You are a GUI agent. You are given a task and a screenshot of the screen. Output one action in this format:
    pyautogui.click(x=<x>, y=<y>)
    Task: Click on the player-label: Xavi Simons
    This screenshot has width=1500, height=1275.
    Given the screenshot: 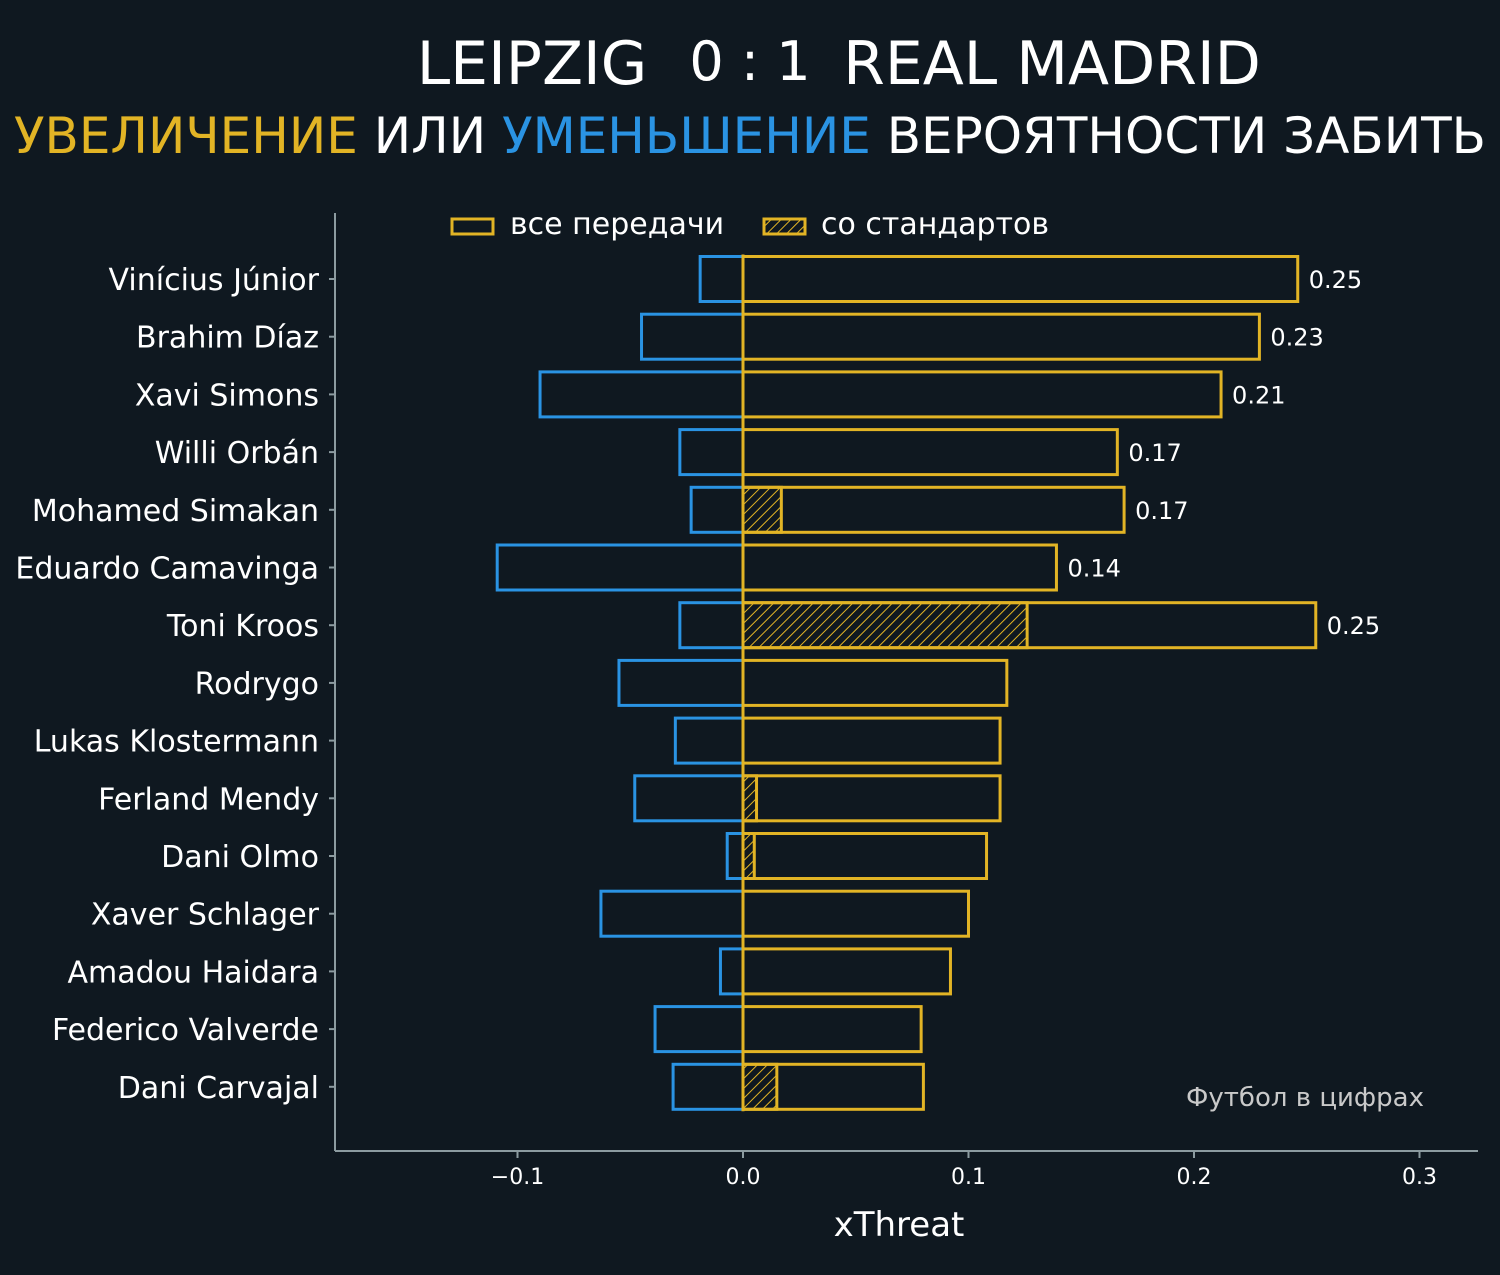 What is the action you would take?
    pyautogui.click(x=227, y=395)
    